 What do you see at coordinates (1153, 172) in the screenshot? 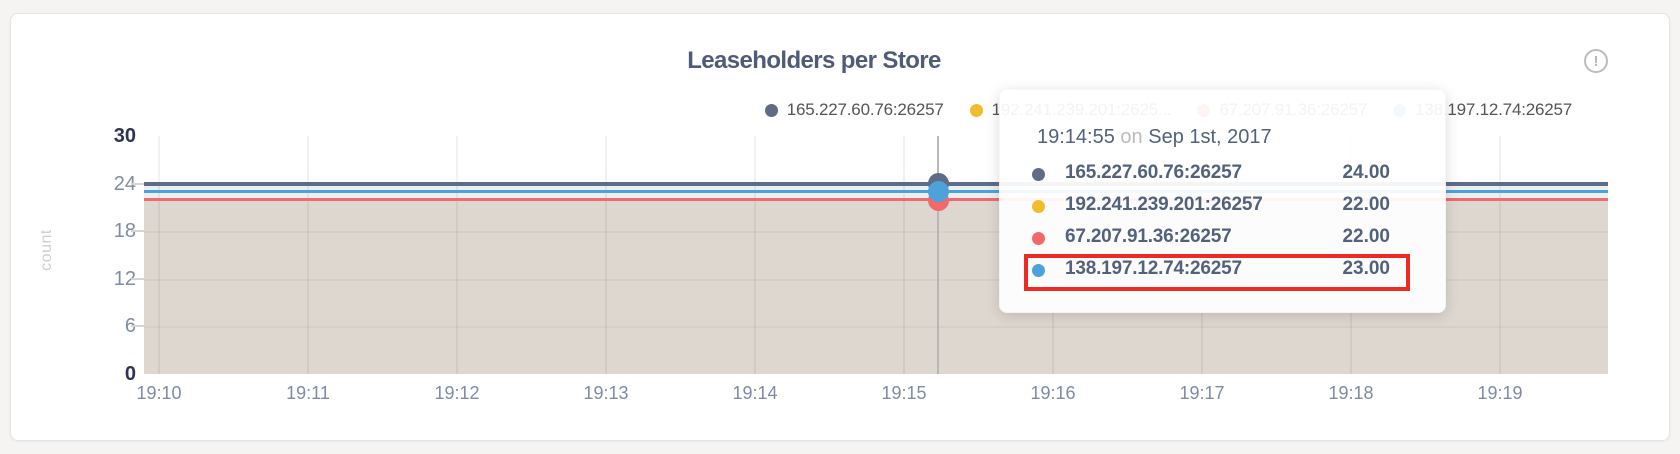
I see `tooltip-series-name: 165.227.60.76:26257` at bounding box center [1153, 172].